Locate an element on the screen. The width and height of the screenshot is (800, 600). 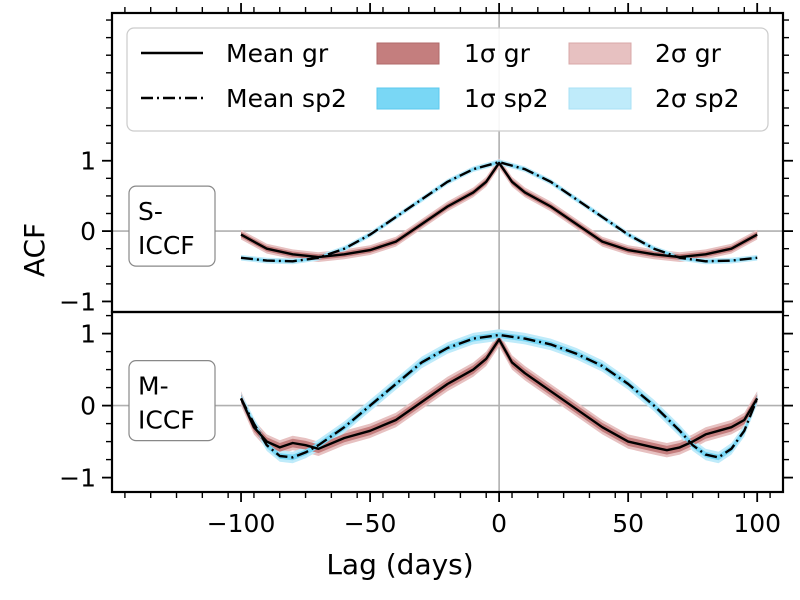
sp2-2sigma-band is located at coordinates (499, 396).